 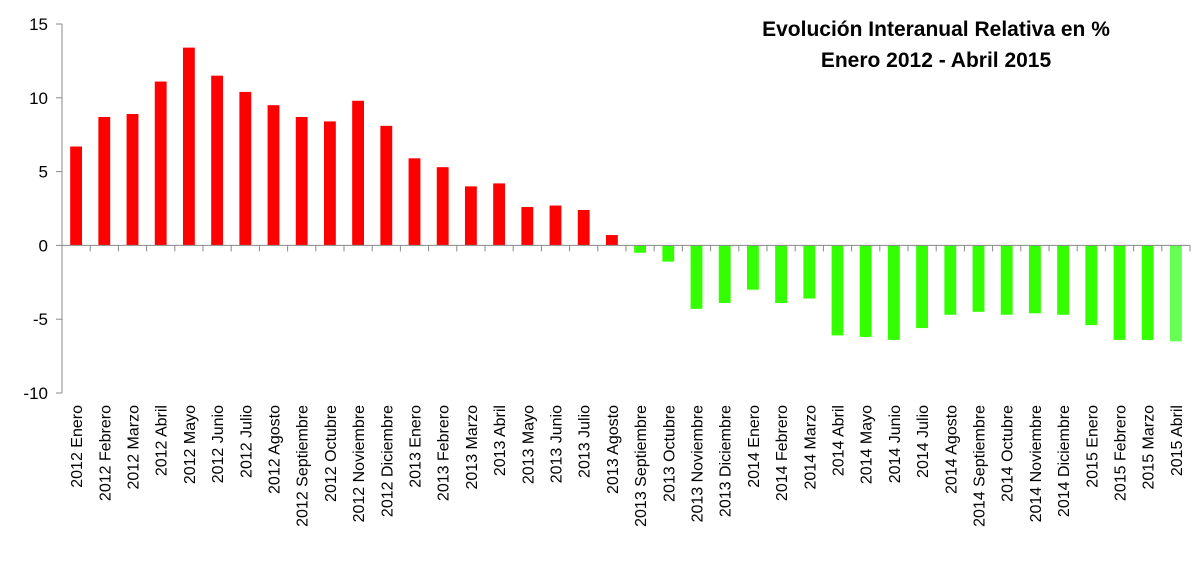 What do you see at coordinates (895, 444) in the screenshot?
I see `x-tick-label: 2014 Junio` at bounding box center [895, 444].